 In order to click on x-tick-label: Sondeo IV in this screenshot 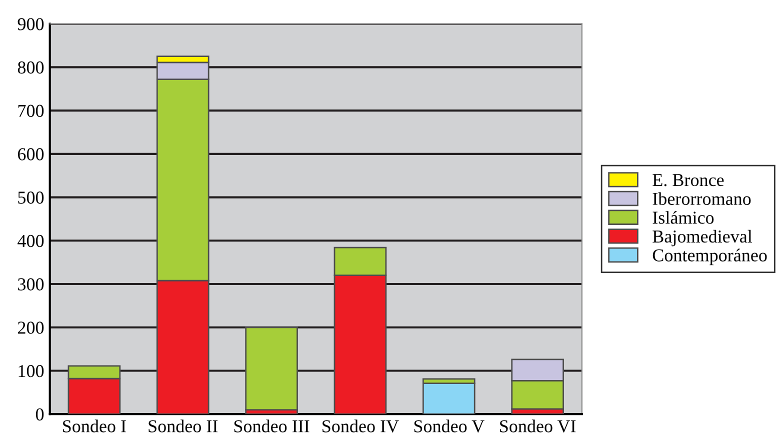, I will do `click(360, 426)`.